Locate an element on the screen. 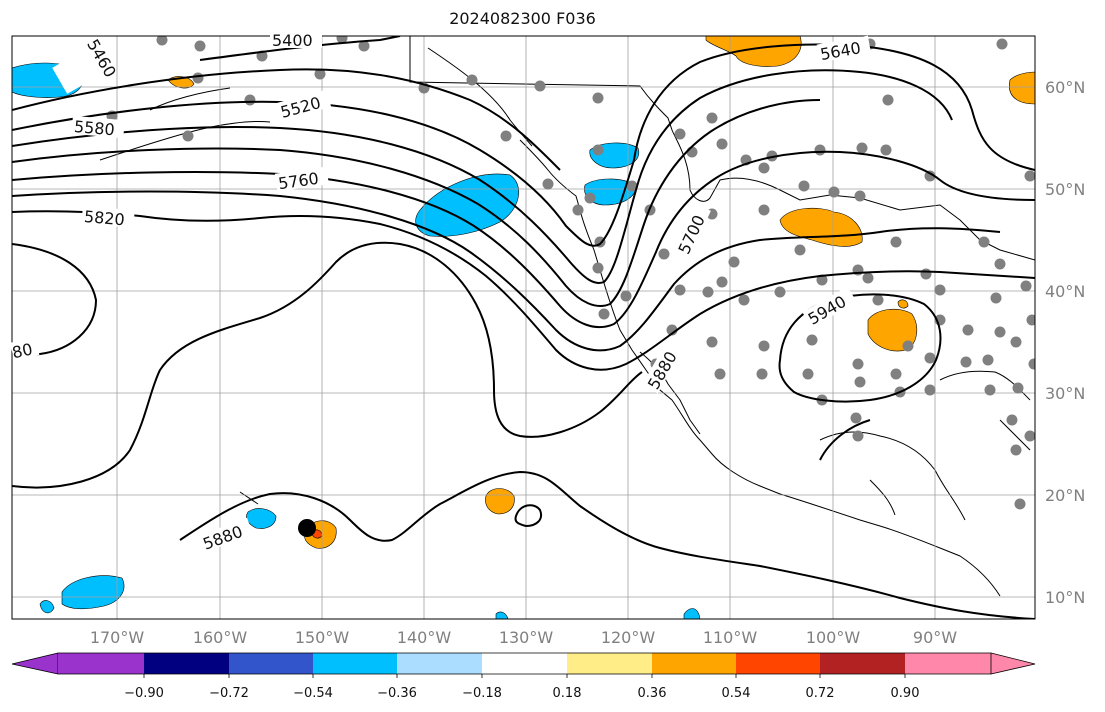  lon-label-150w: 150°W is located at coordinates (322, 637).